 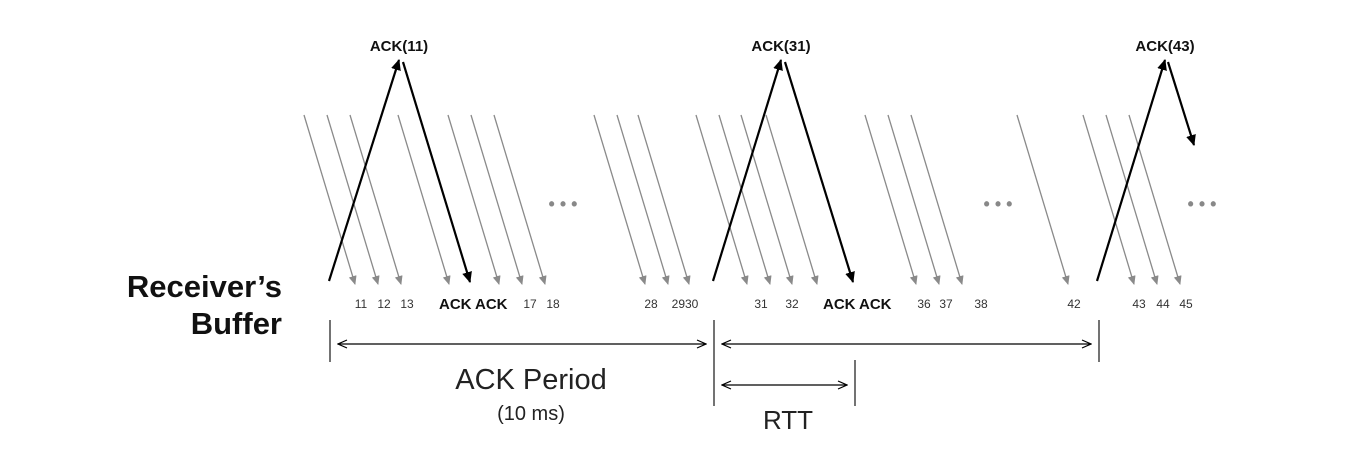 I want to click on seq-label: 43, so click(x=1139, y=304).